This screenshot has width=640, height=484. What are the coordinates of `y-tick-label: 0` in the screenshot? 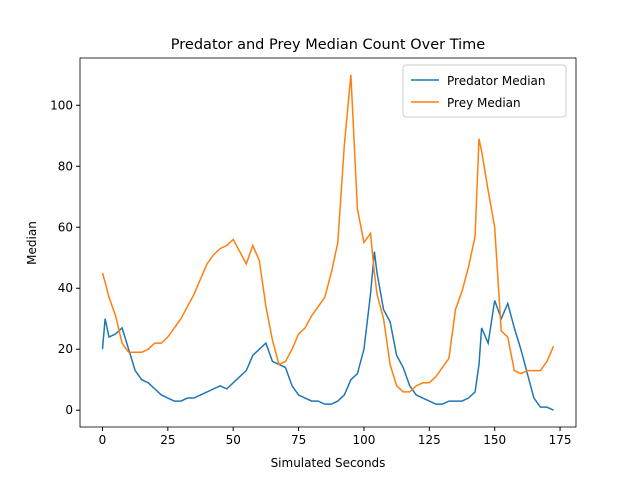 It's located at (69, 410).